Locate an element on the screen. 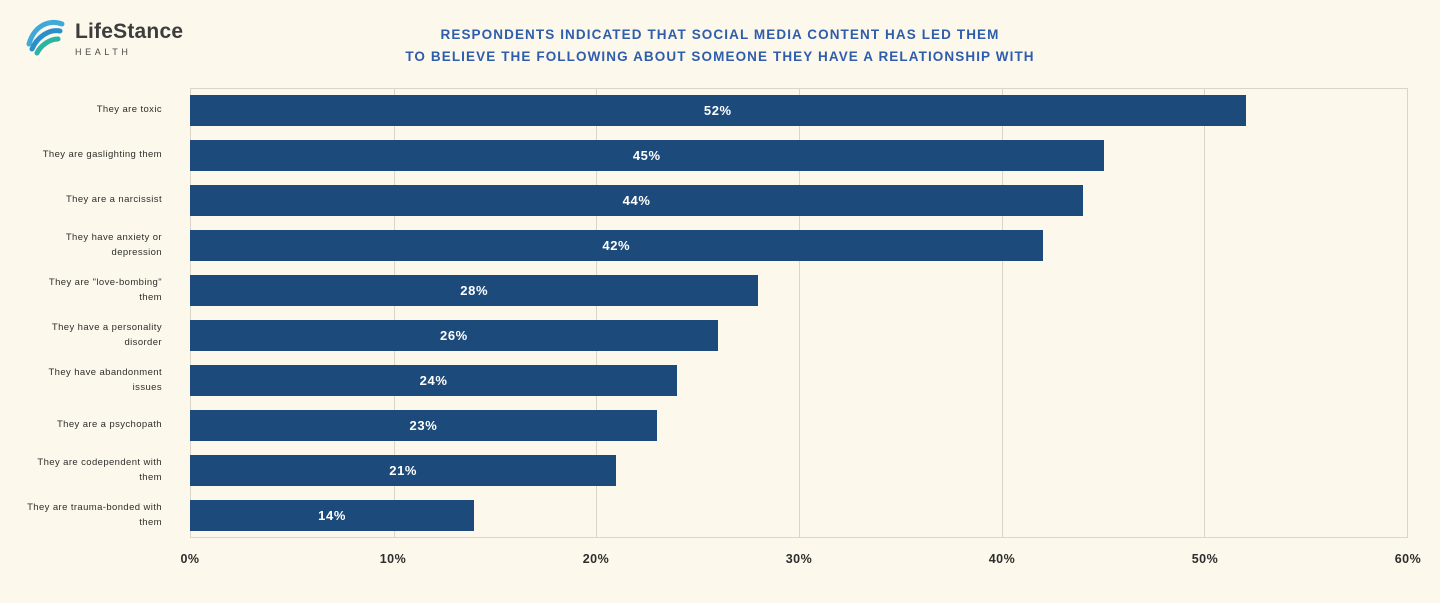 The image size is (1440, 603). bar-value-label: 23% is located at coordinates (423, 425).